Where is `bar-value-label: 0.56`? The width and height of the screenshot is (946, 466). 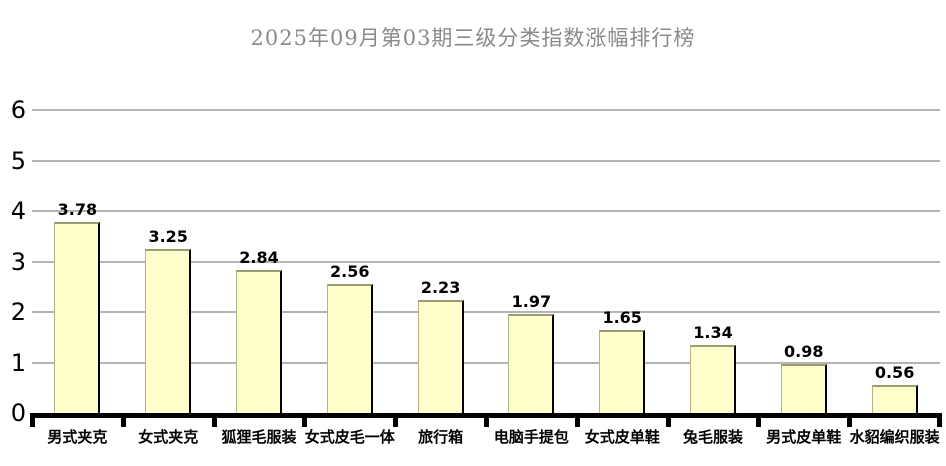
bar-value-label: 0.56 is located at coordinates (894, 372).